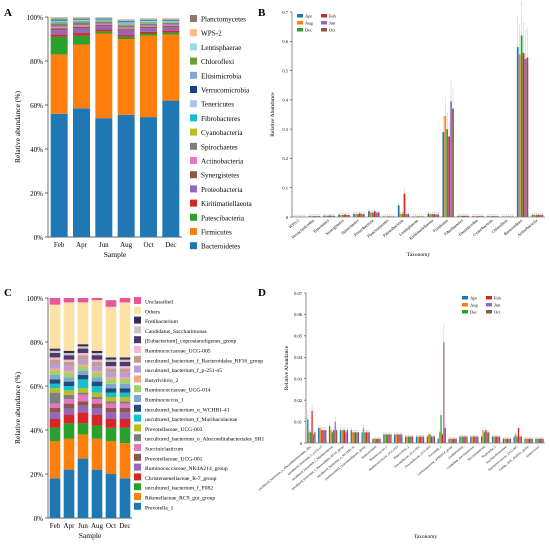 This screenshot has height=546, width=550. Describe the element at coordinates (35, 18) in the screenshot. I see `y-tick-label: 100%` at that location.